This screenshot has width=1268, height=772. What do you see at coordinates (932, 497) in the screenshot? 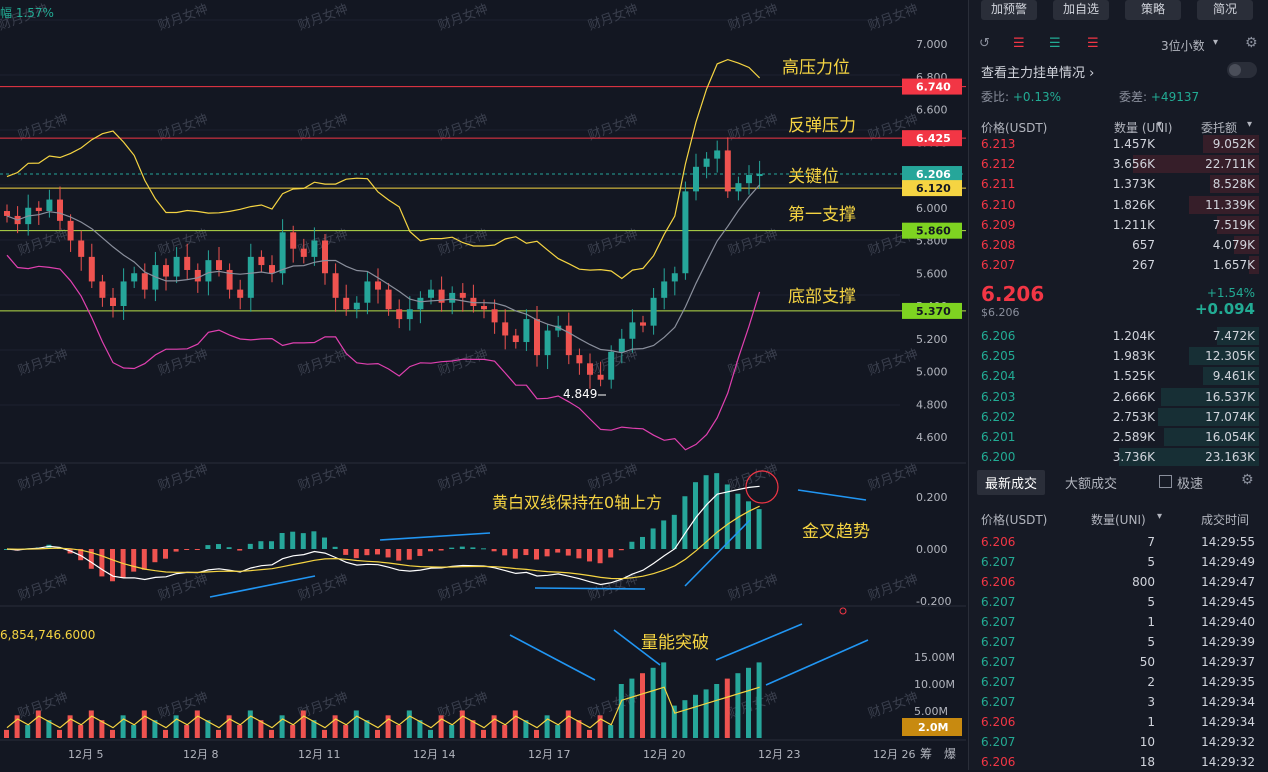
I see `macd-tick-label: 0.200` at bounding box center [932, 497].